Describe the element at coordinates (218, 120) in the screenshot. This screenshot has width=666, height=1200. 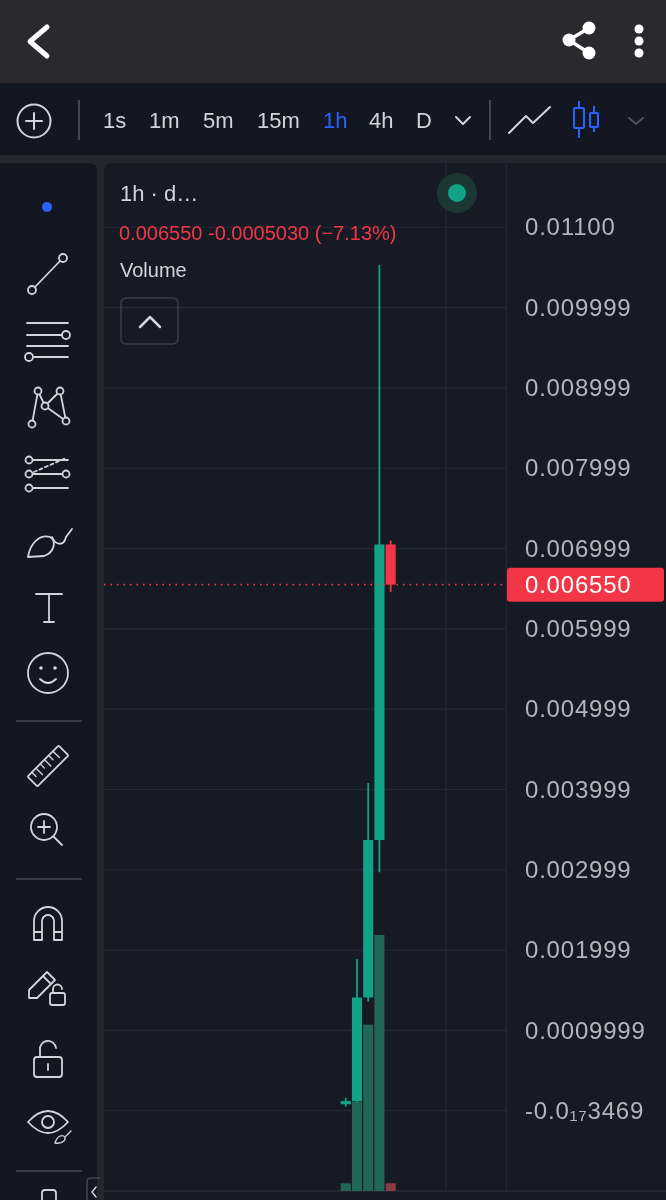
I see `text: 5m` at that location.